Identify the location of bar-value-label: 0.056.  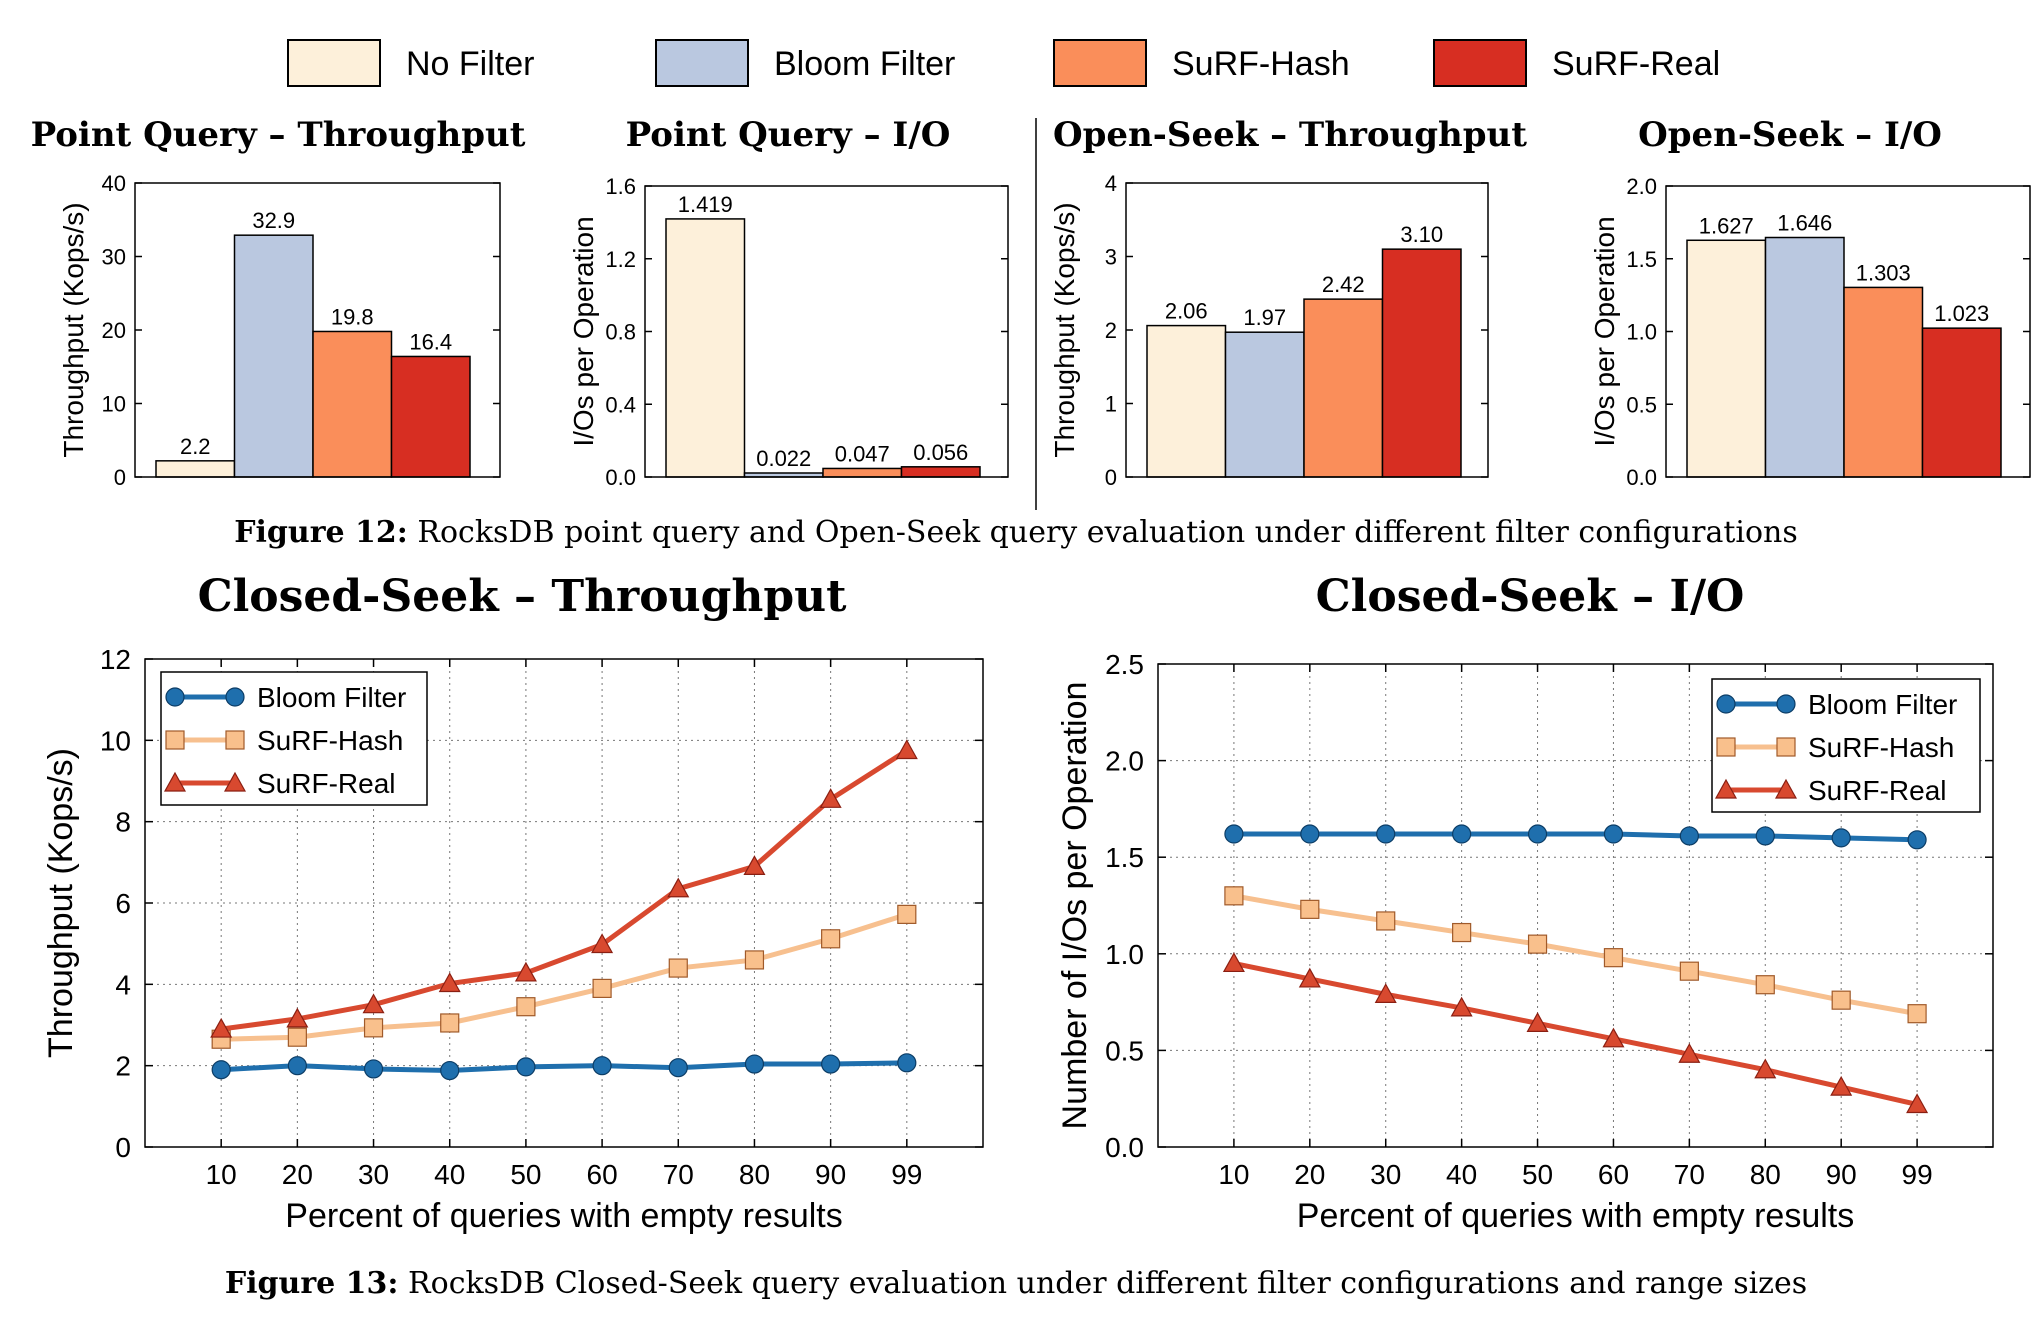
(940, 452).